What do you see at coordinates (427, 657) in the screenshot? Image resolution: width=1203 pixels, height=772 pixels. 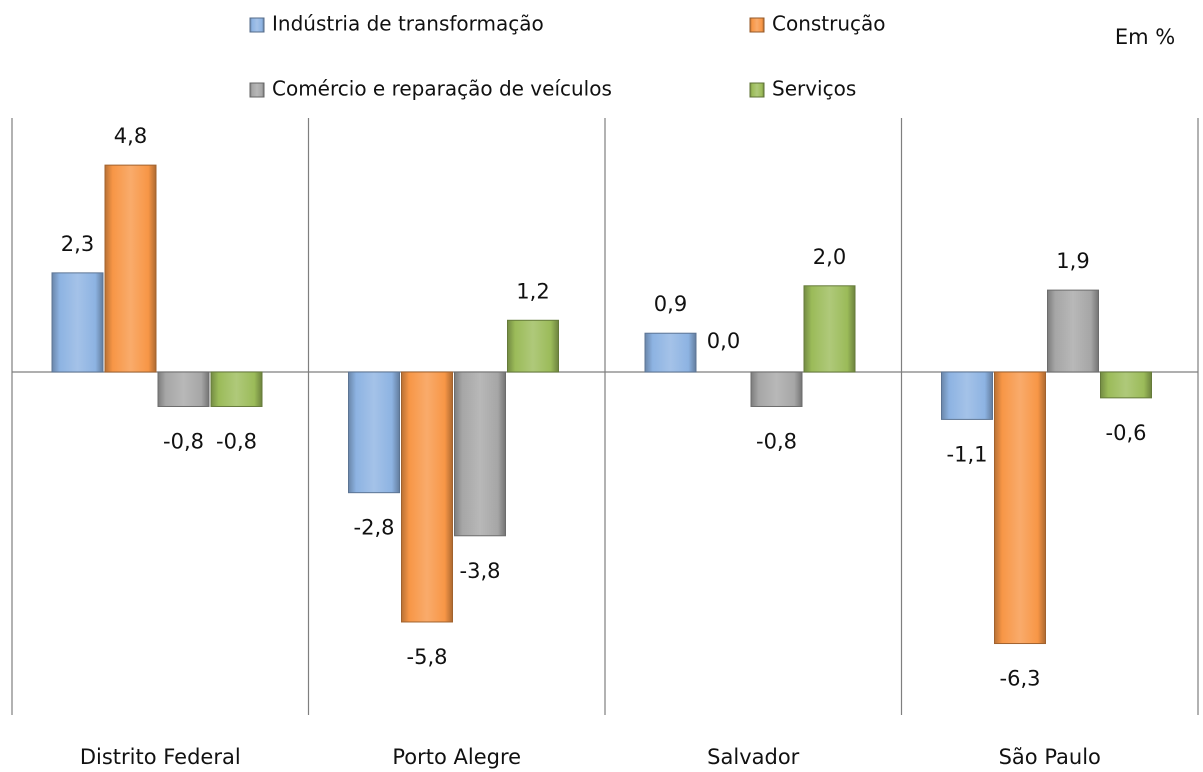 I see `value-label: -5,8` at bounding box center [427, 657].